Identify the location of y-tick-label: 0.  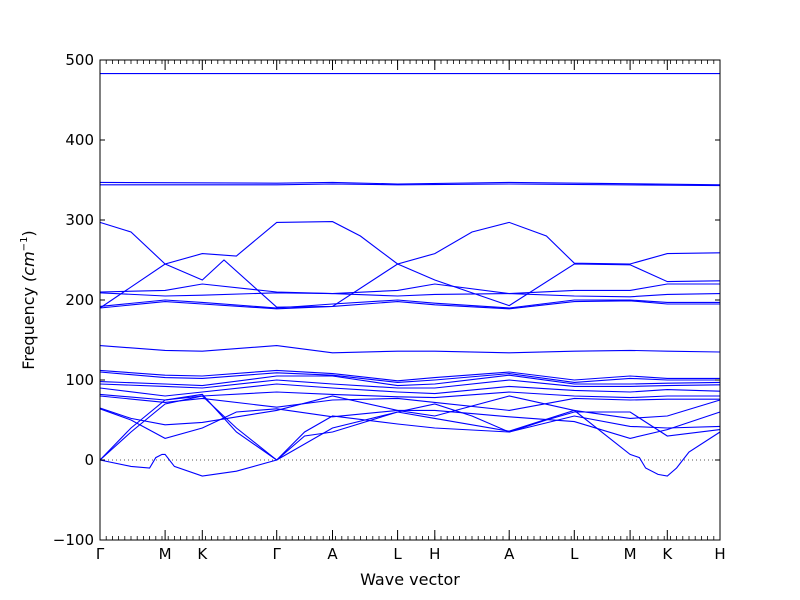
(89, 460).